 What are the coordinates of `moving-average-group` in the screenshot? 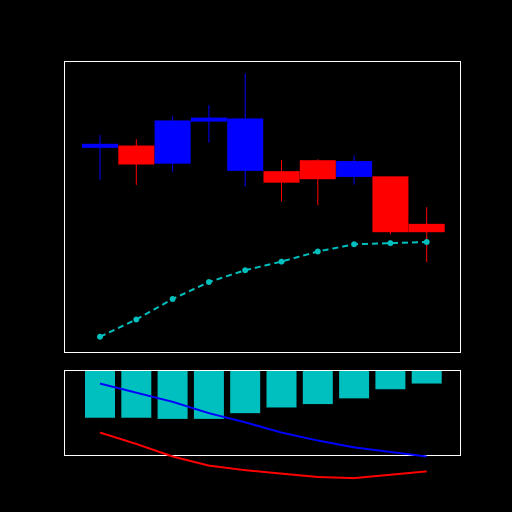 It's located at (263, 289).